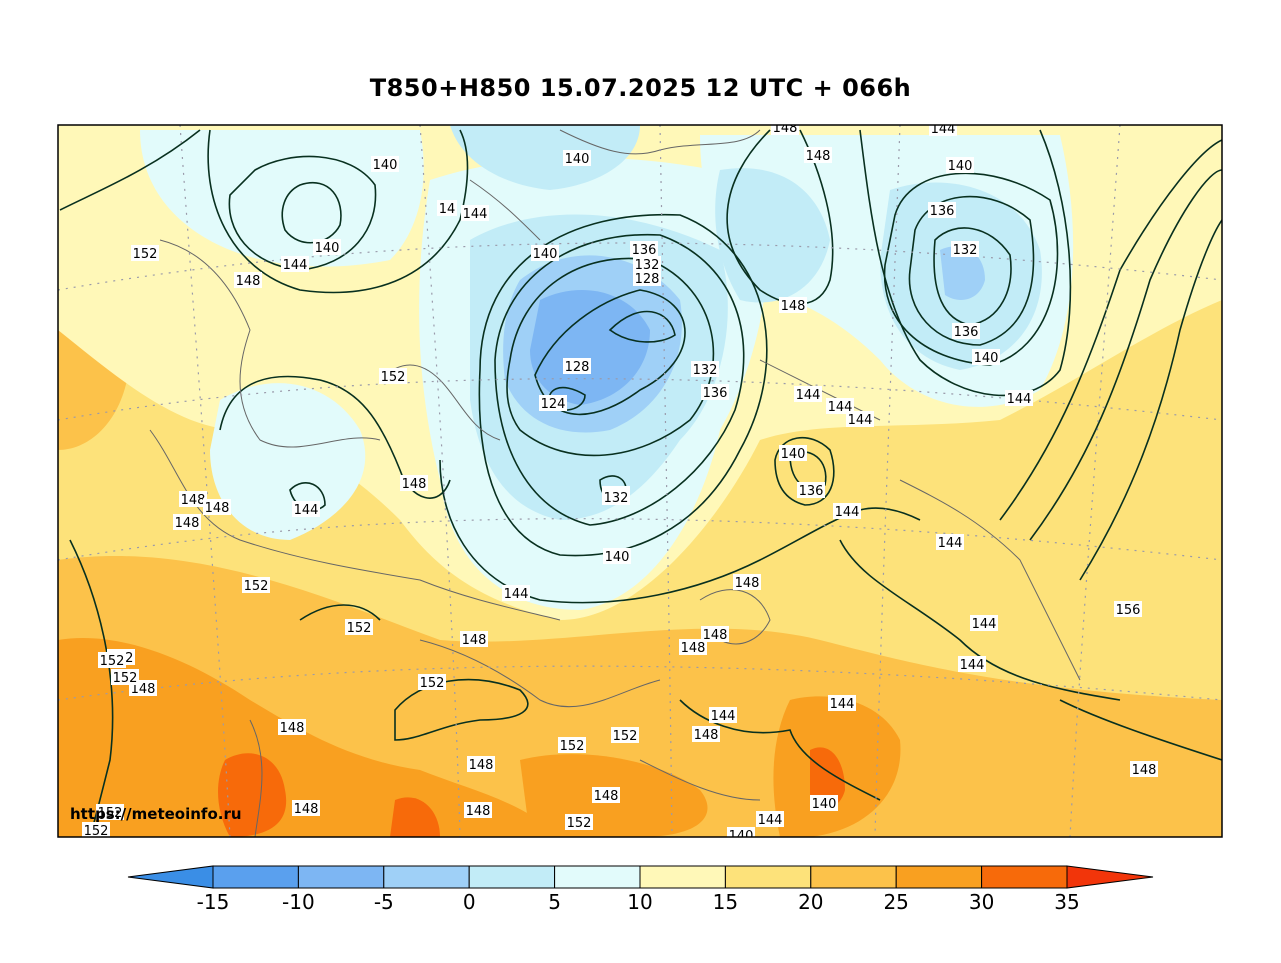 This screenshot has width=1281, height=963. What do you see at coordinates (962, 273) in the screenshot?
I see `field-minus5-0-northeast` at bounding box center [962, 273].